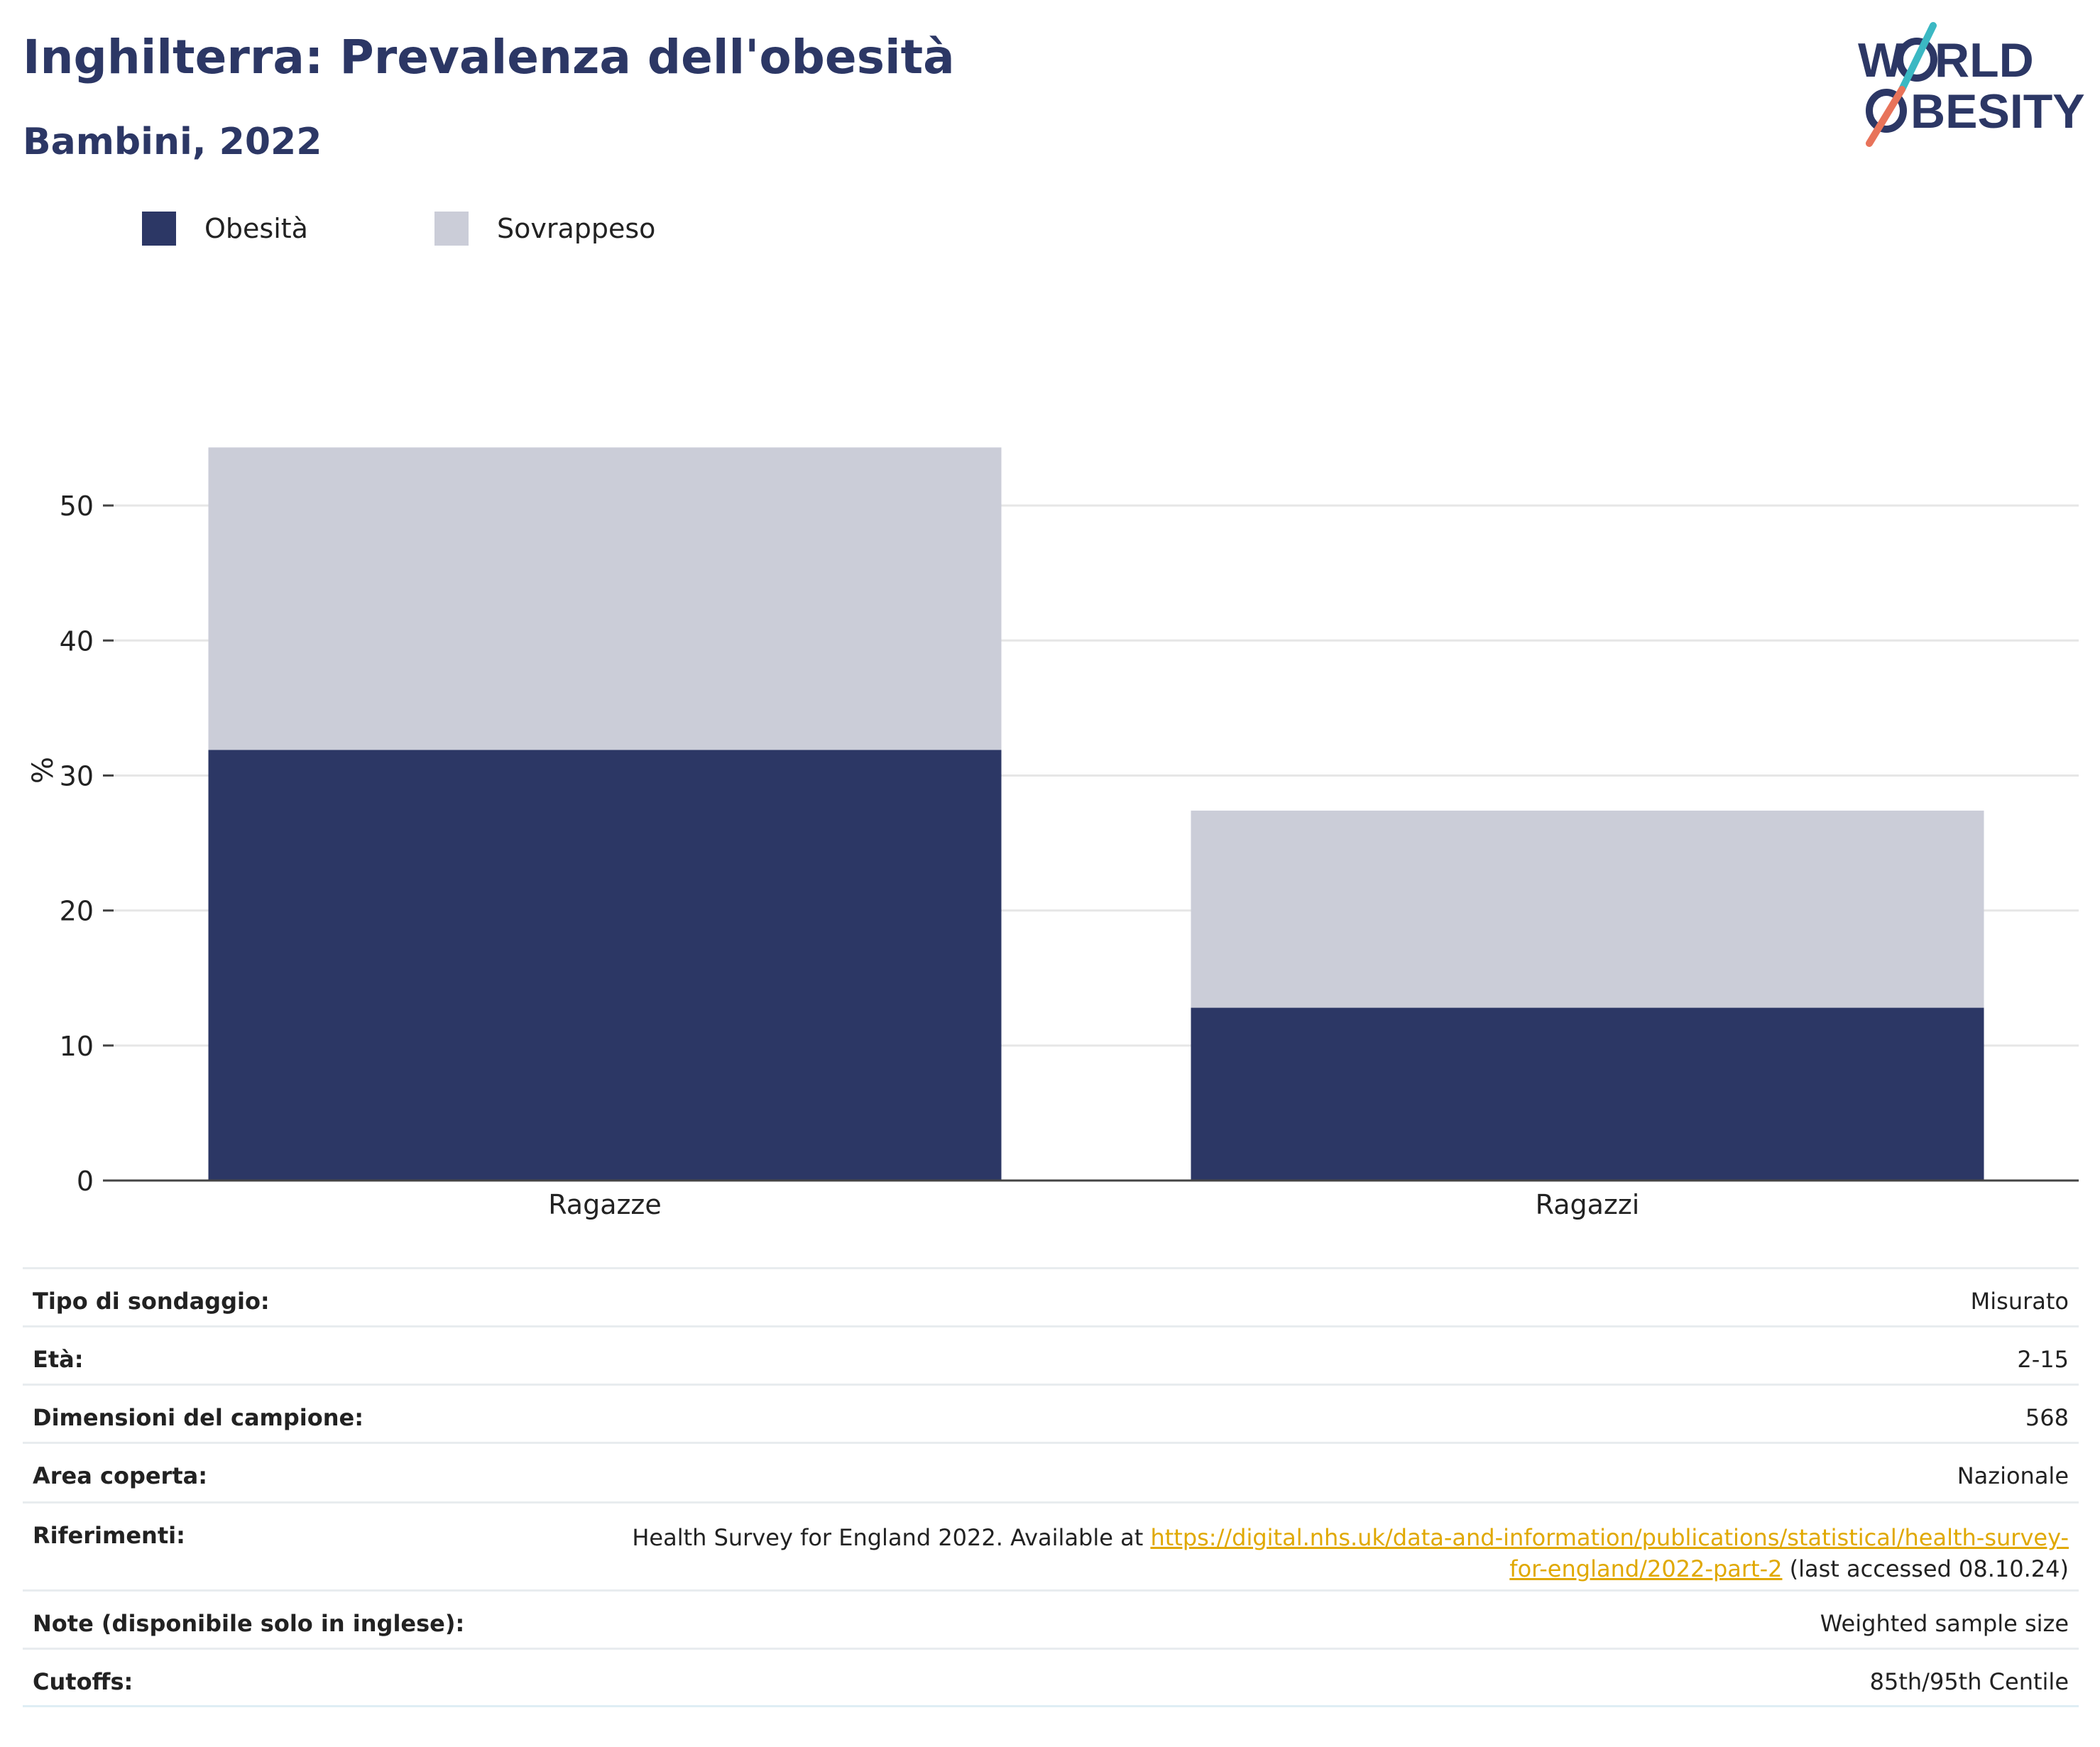  What do you see at coordinates (1051, 1471) in the screenshot?
I see `meta-row: Area coperta: Nazionale` at bounding box center [1051, 1471].